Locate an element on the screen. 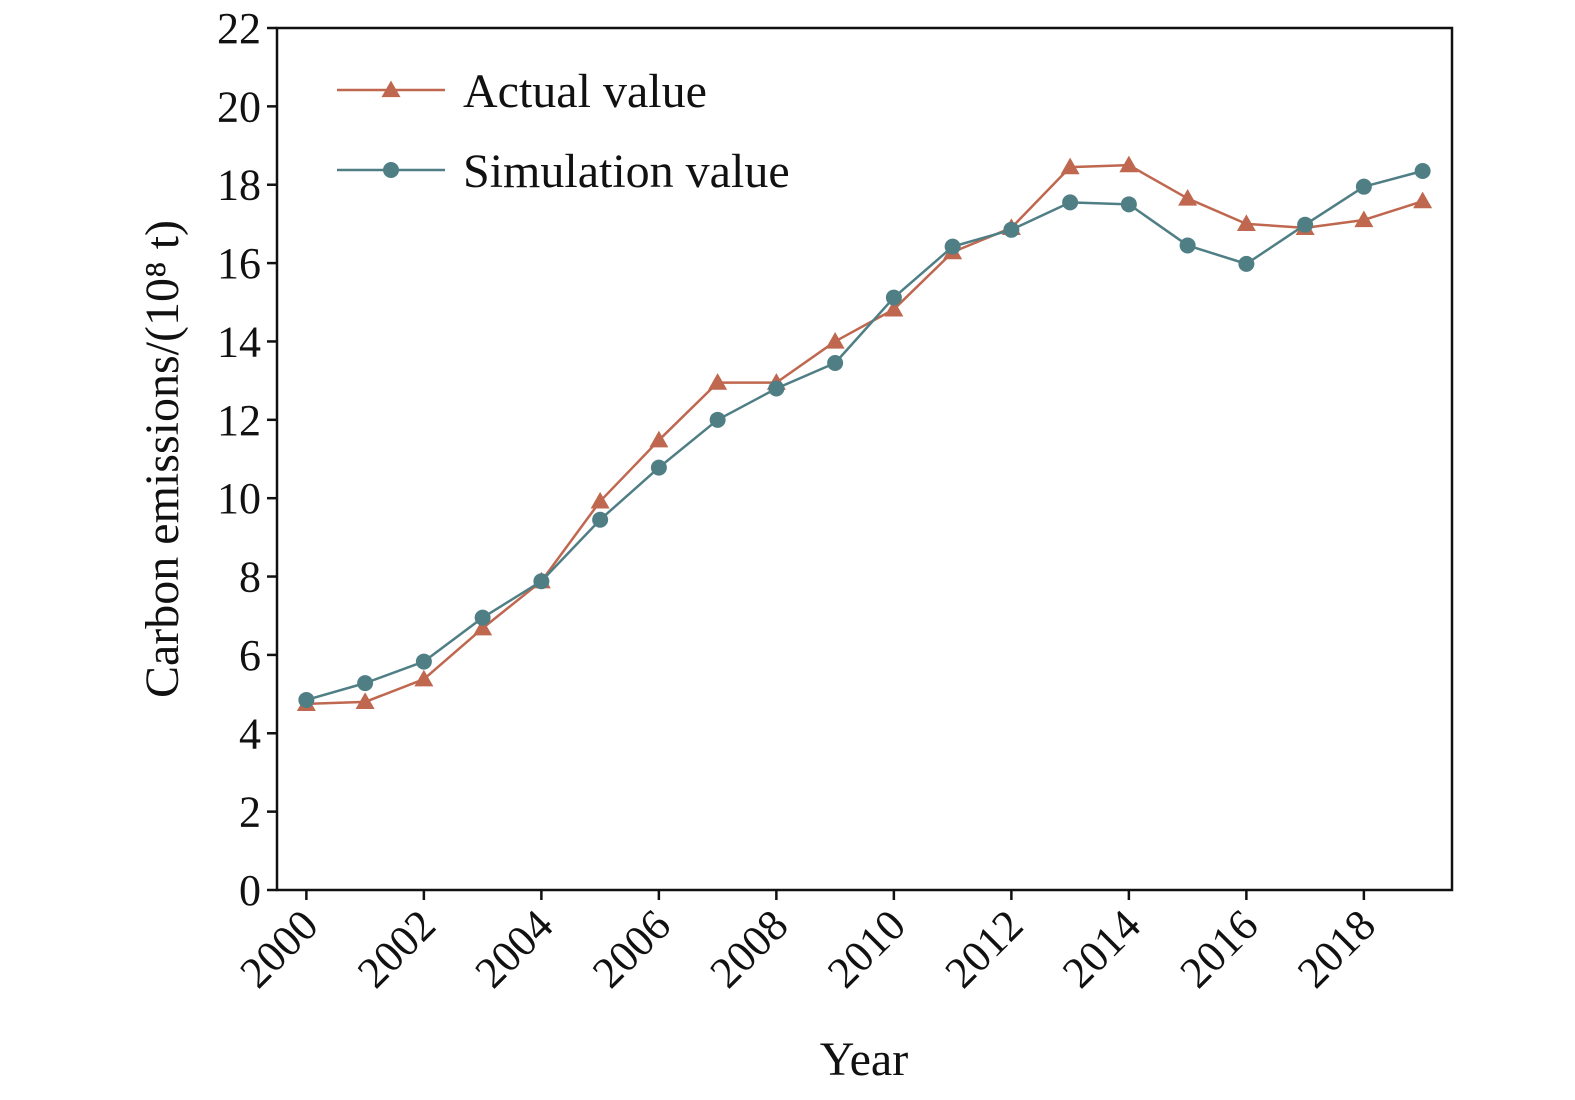  y-tick-label: 6 is located at coordinates (250, 655).